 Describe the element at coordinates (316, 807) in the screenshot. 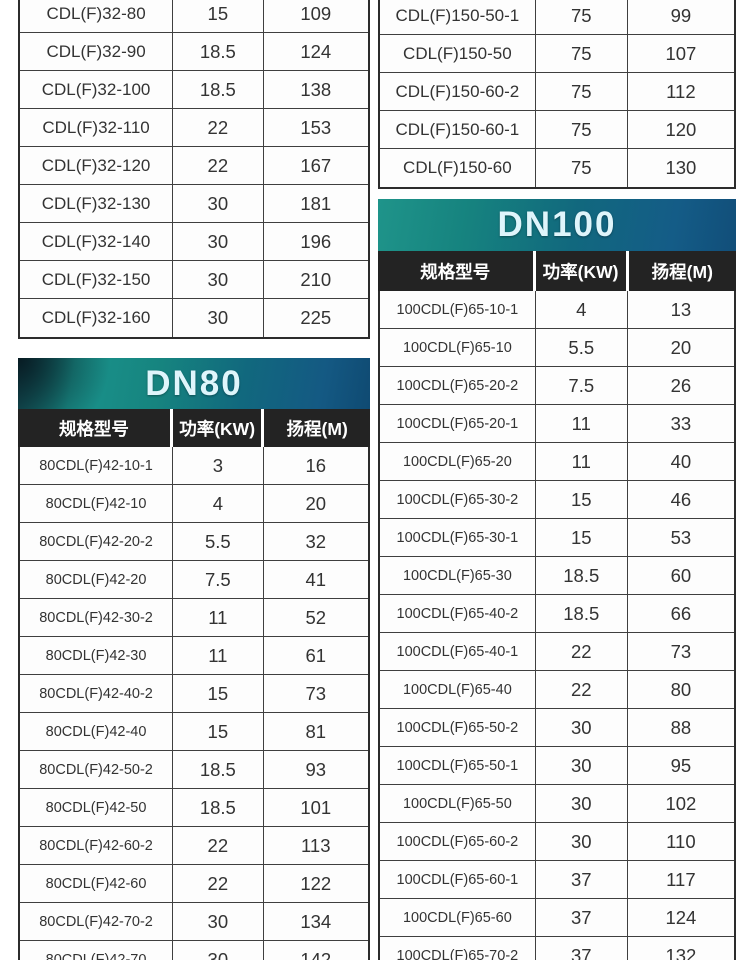

I see `head-cell: 101` at that location.